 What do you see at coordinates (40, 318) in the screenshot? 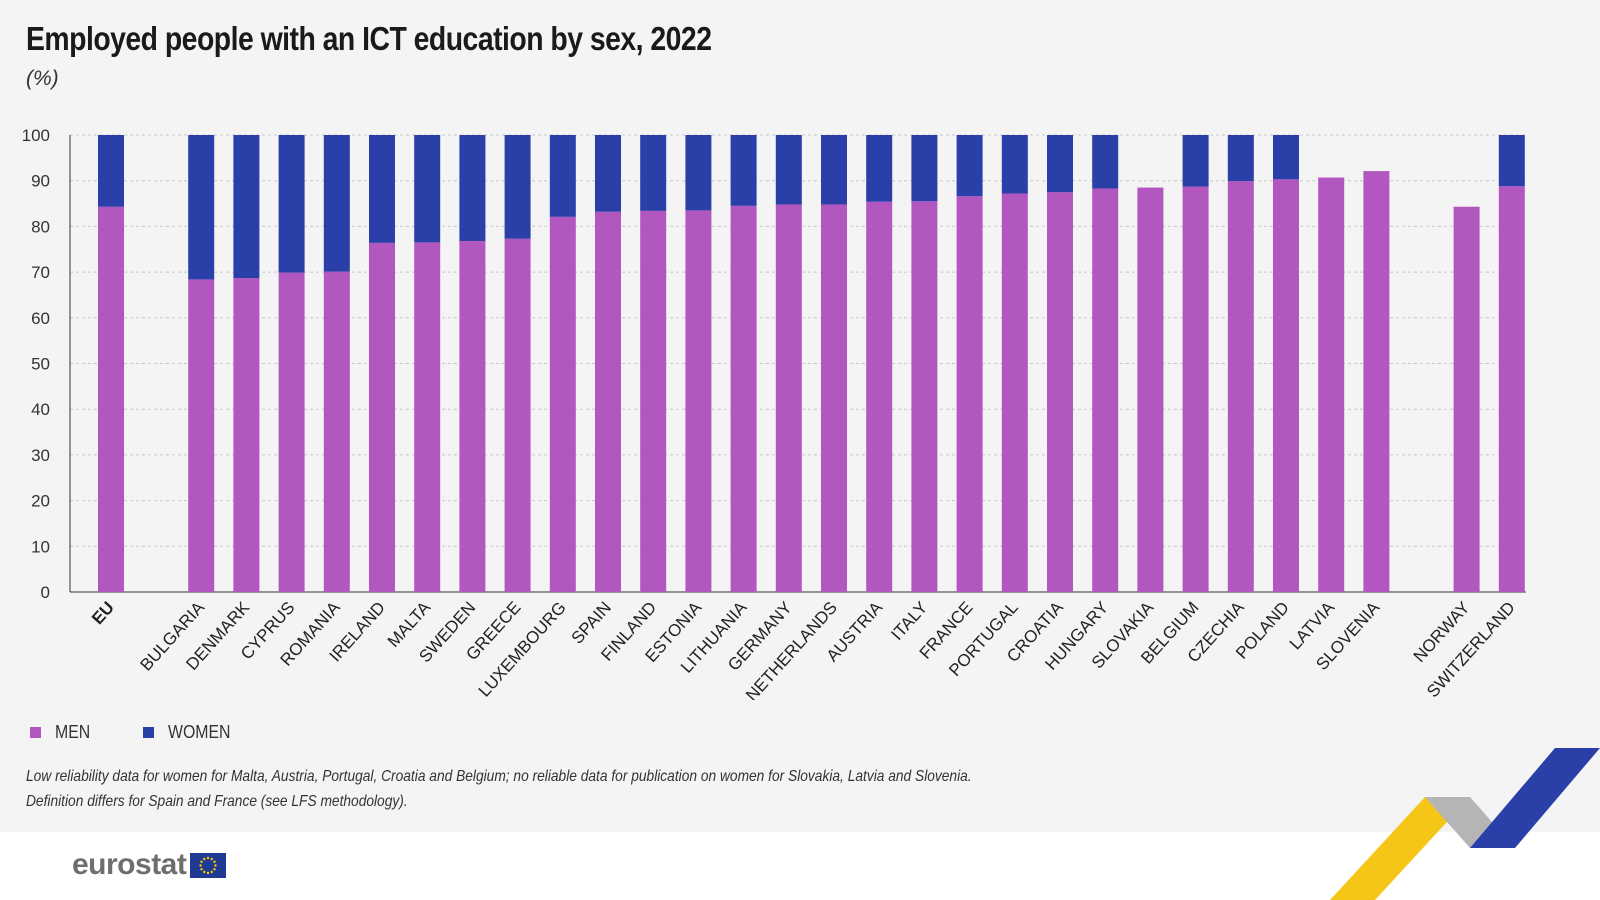
I see `y-tick-label: 60` at bounding box center [40, 318].